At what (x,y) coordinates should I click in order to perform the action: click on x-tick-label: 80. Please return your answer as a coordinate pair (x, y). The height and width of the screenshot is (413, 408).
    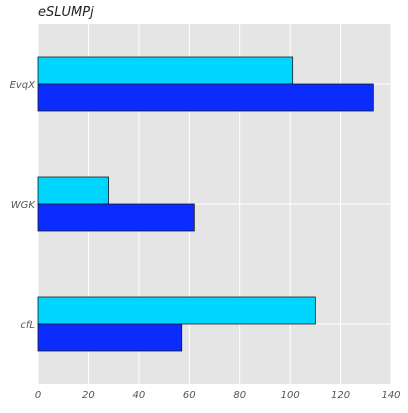
    Looking at the image, I should click on (239, 395).